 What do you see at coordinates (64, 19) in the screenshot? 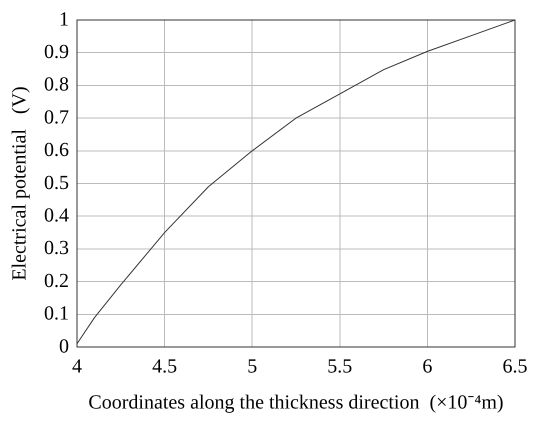
I see `y-tick-label: 1` at bounding box center [64, 19].